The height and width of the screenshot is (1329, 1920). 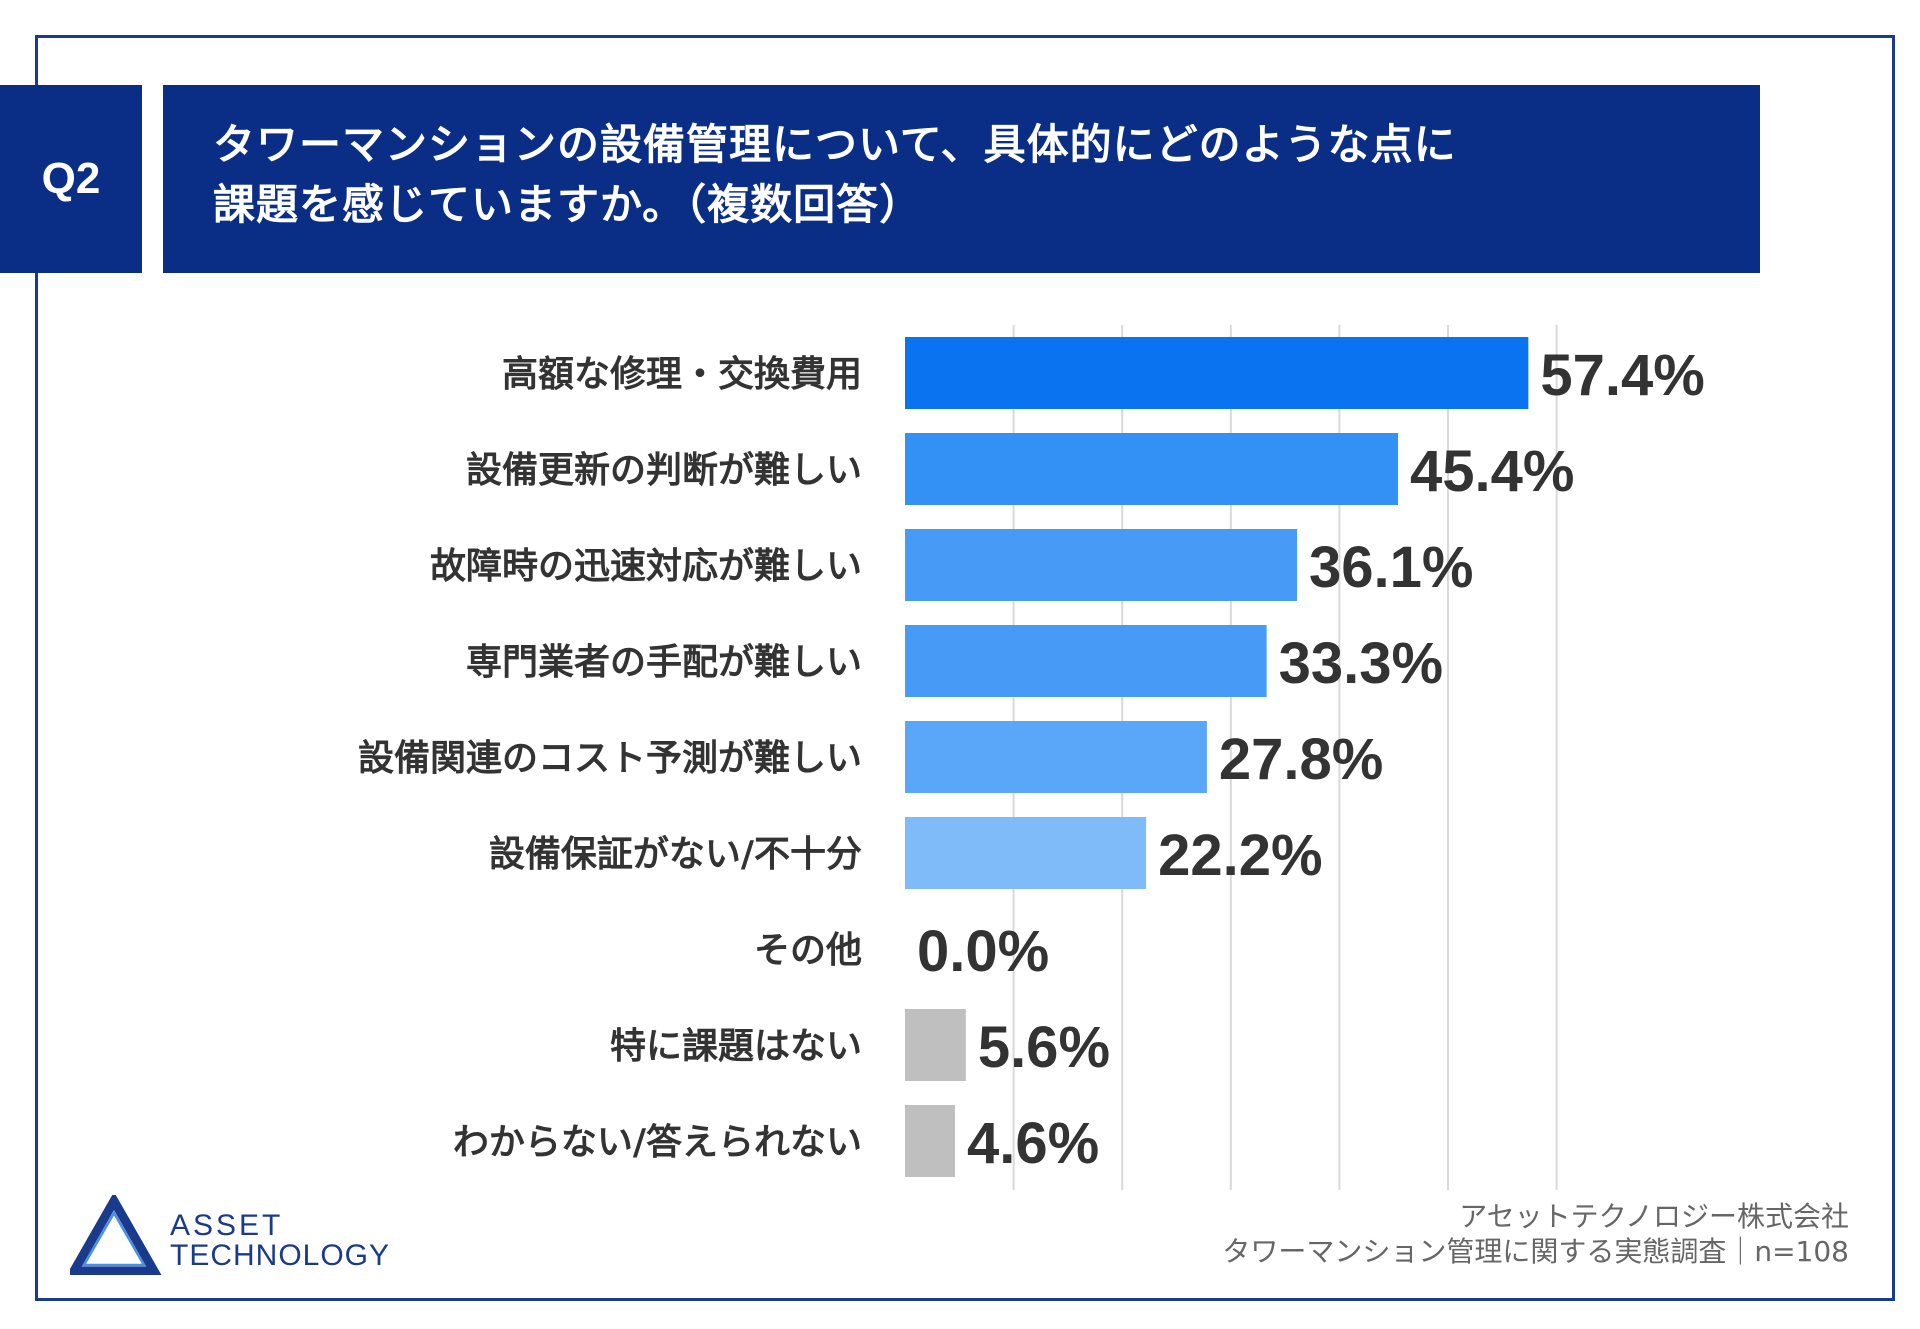 I want to click on question-badge: Q2, so click(x=71, y=179).